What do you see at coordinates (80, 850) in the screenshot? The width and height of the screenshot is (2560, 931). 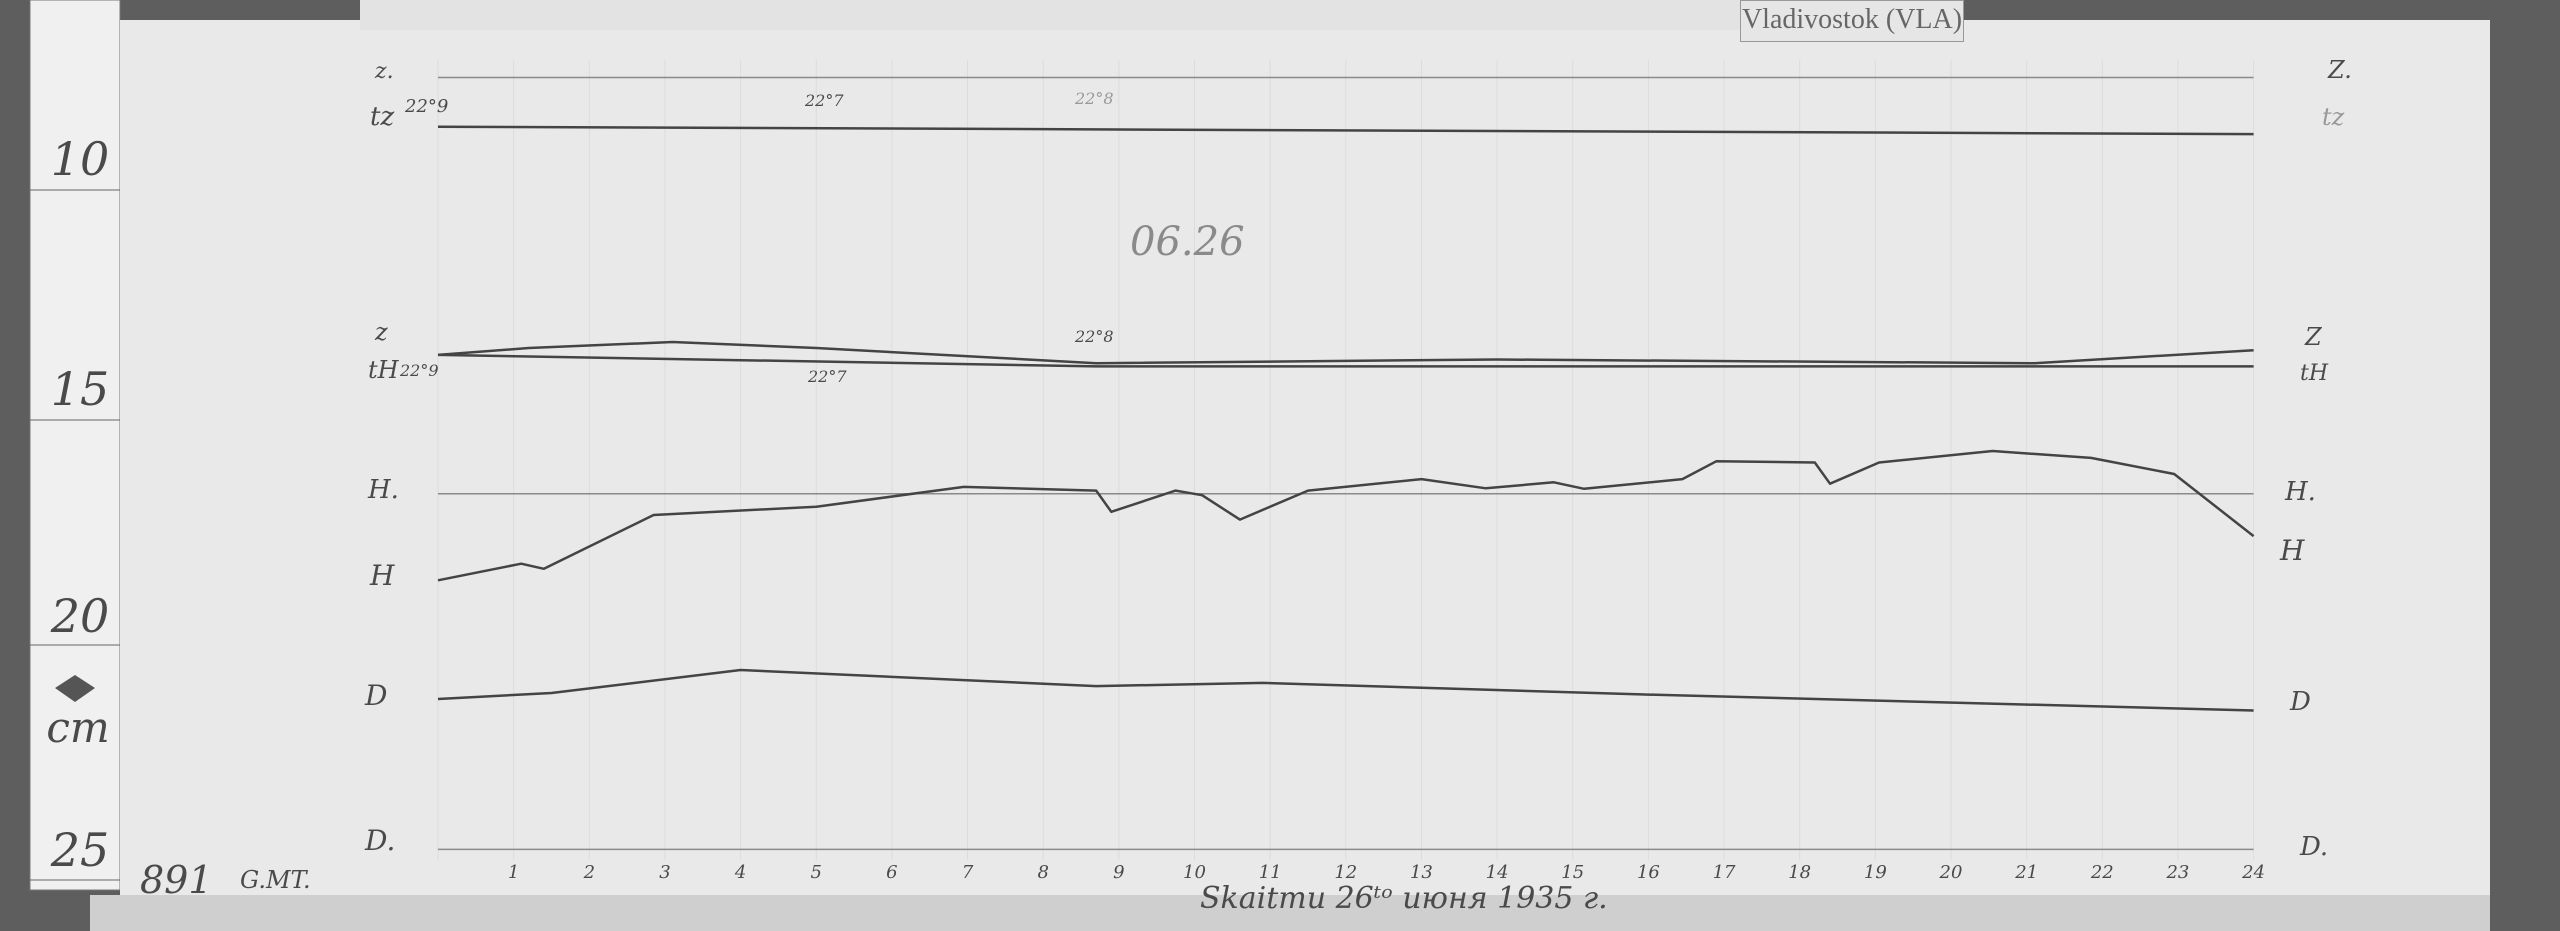 I see `ruler-label-25: 25` at bounding box center [80, 850].